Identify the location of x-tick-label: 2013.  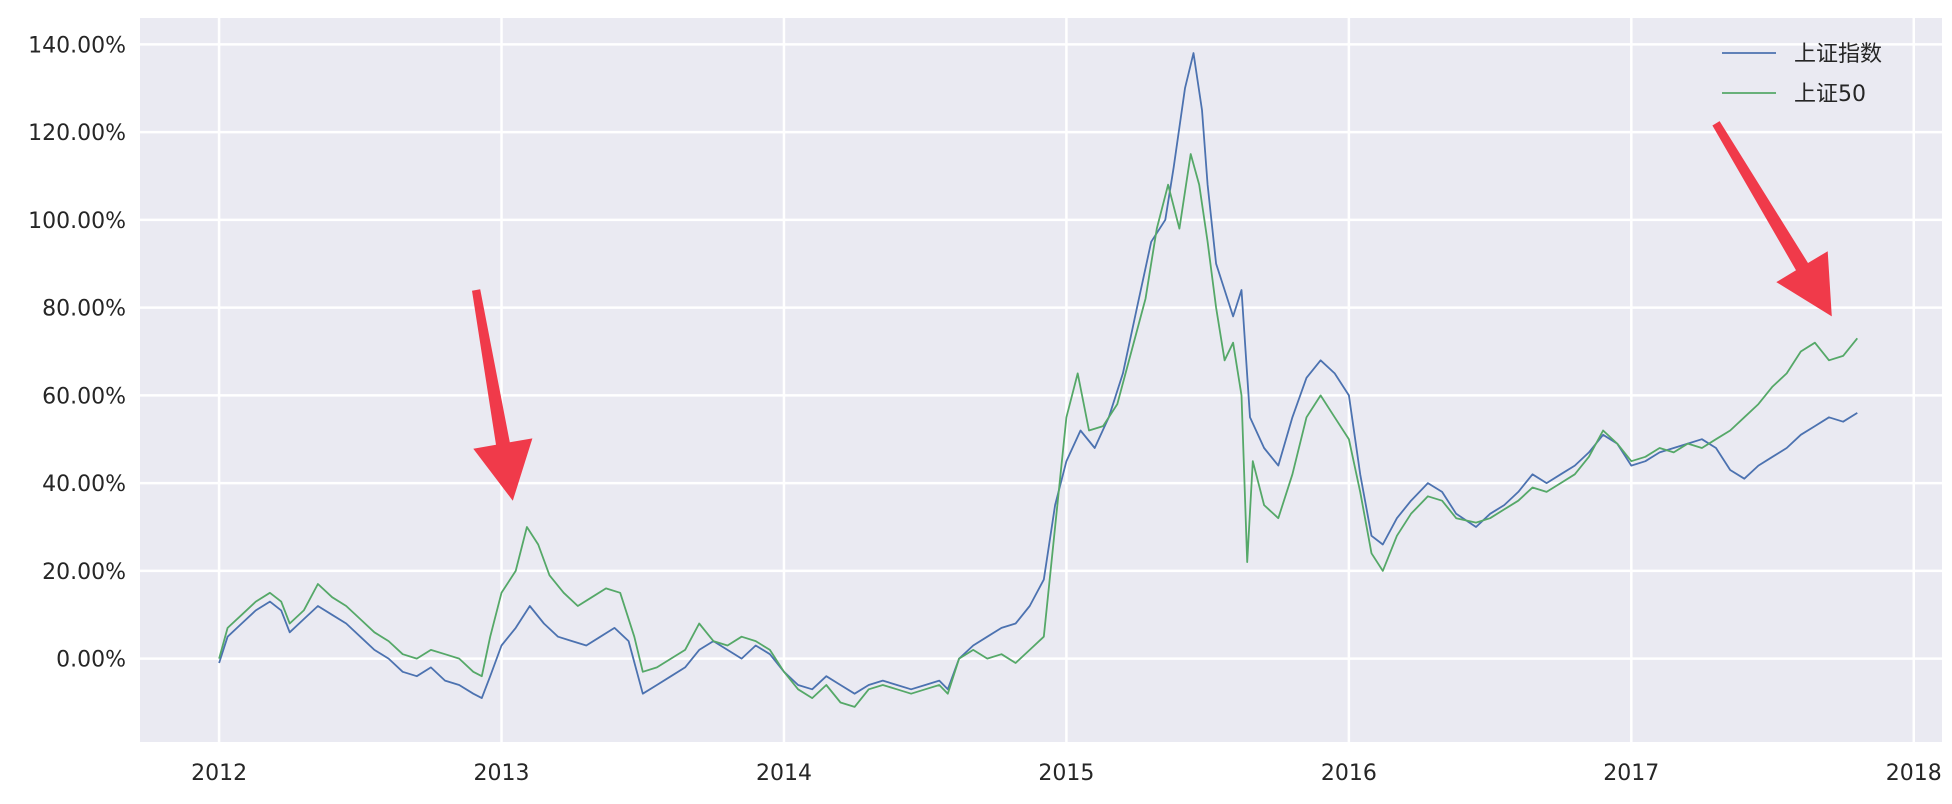
(502, 773).